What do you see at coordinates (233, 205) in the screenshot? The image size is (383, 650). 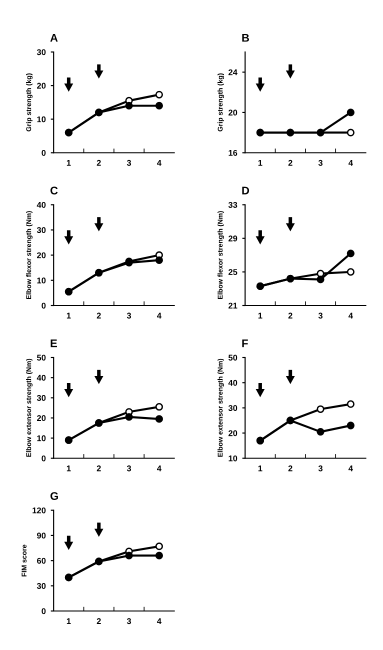 I see `y-tick-label: 33` at bounding box center [233, 205].